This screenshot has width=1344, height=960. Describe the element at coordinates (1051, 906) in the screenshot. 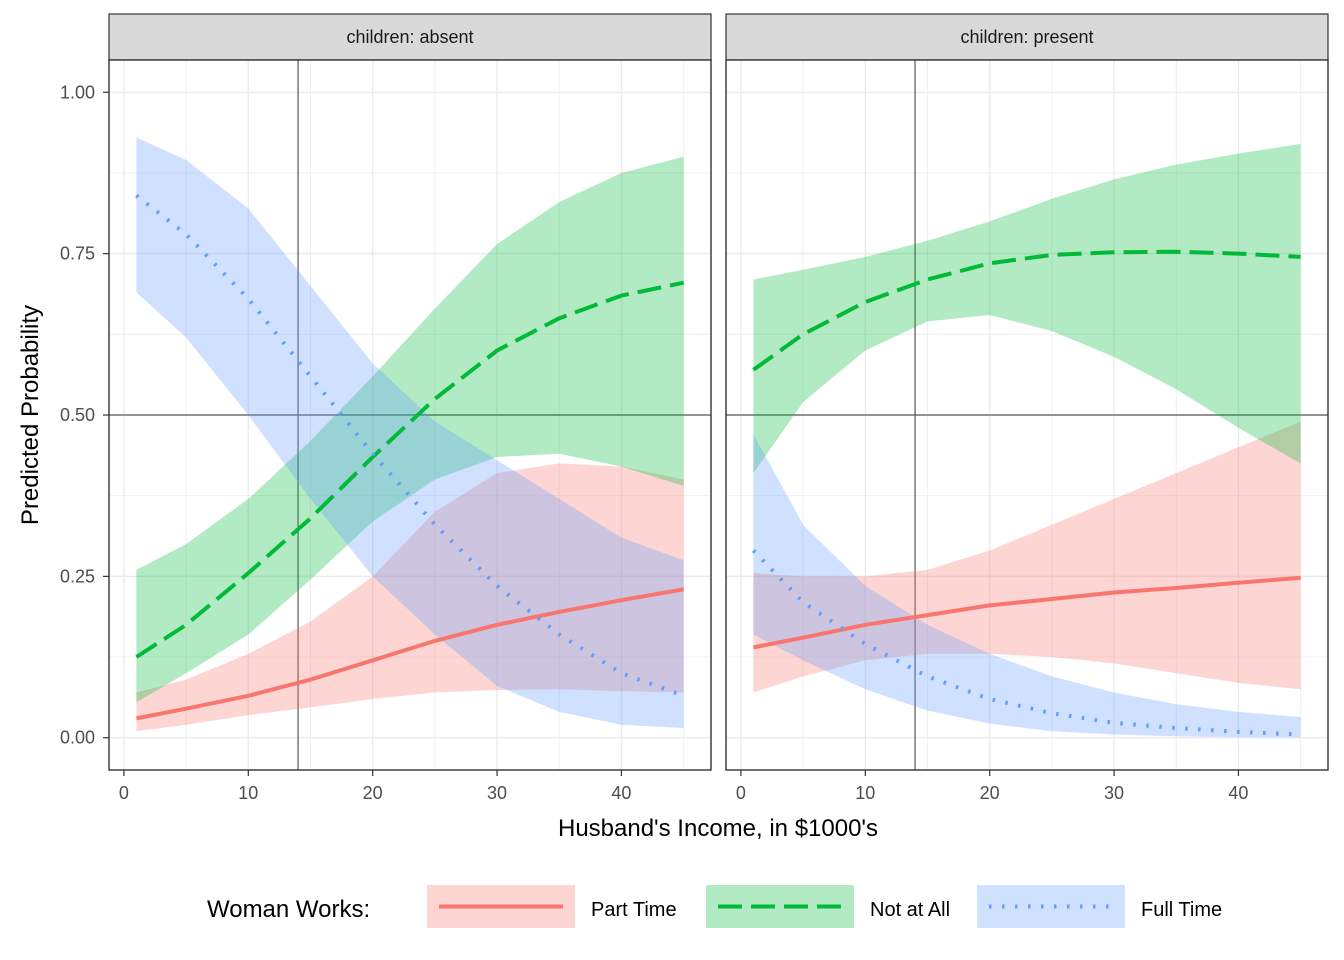

I see `legend-key-swatch` at that location.